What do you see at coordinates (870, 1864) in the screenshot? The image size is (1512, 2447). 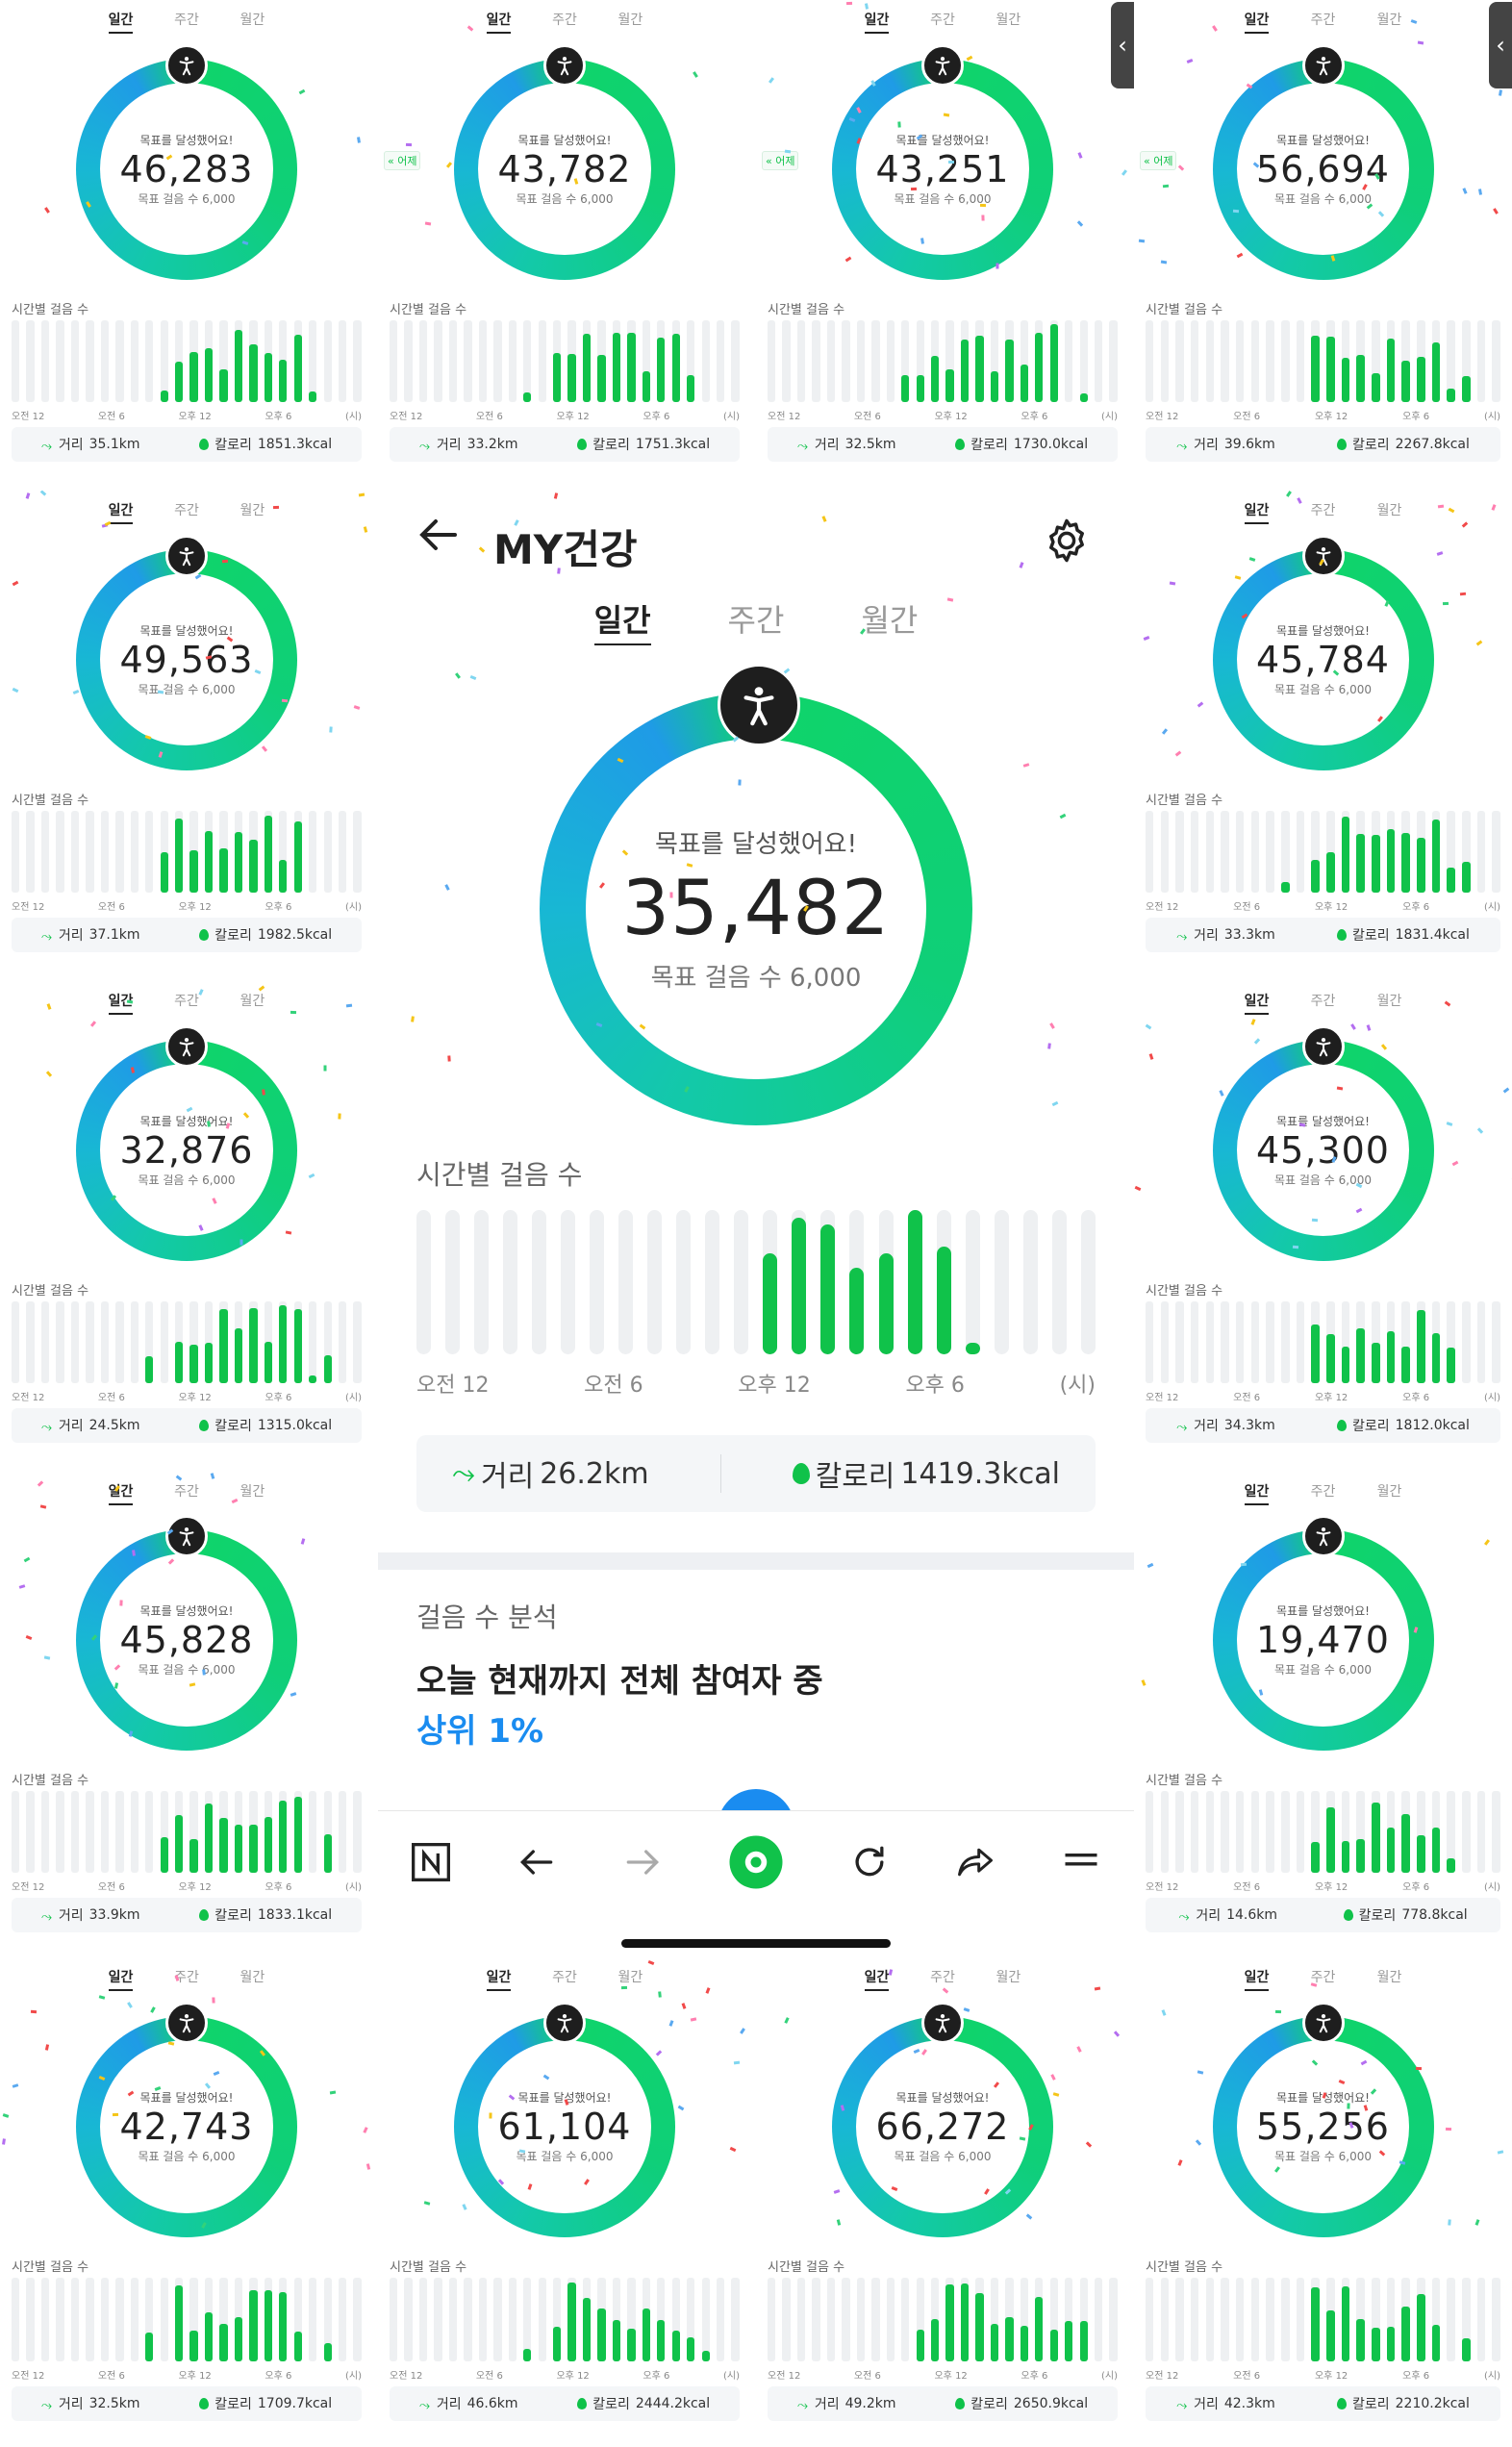 I see `refresh-icon` at bounding box center [870, 1864].